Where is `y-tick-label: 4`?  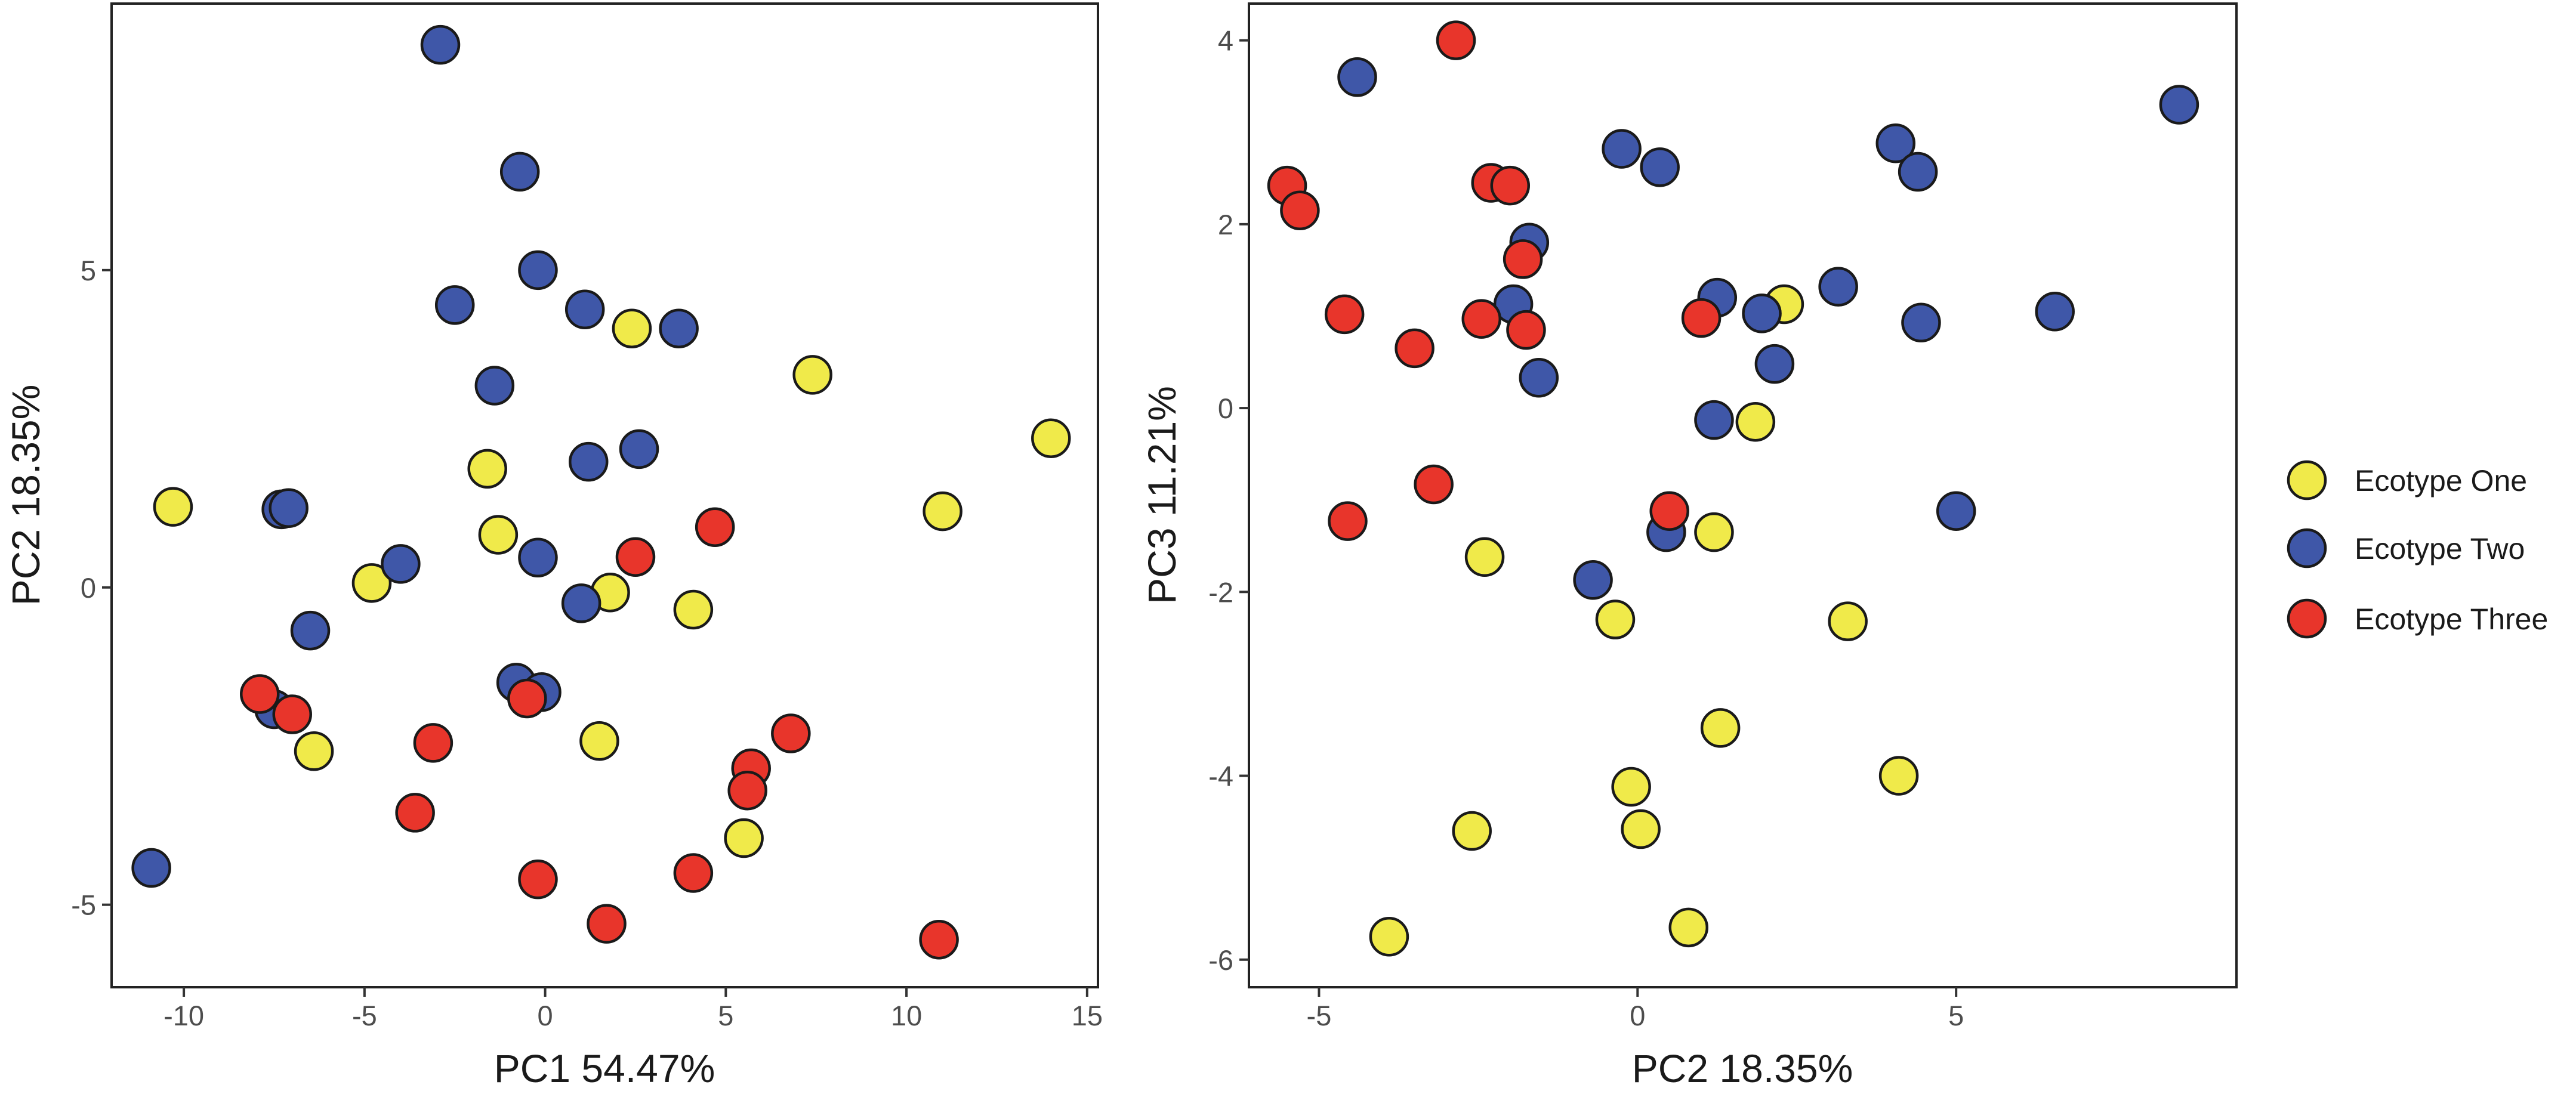
y-tick-label: 4 is located at coordinates (1225, 41).